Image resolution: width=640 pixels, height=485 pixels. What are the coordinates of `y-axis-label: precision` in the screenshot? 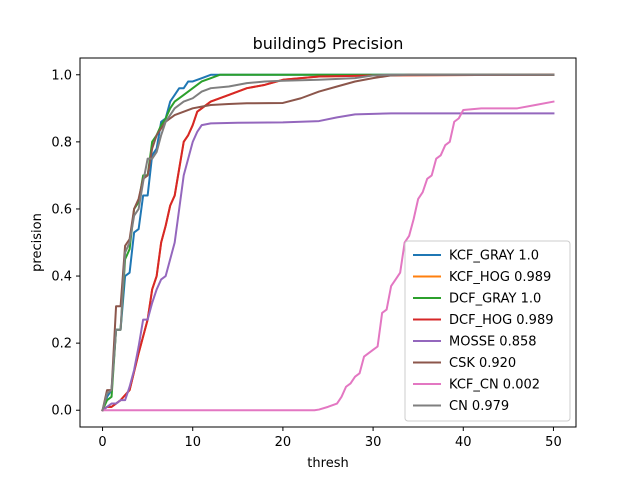 It's located at (37, 242).